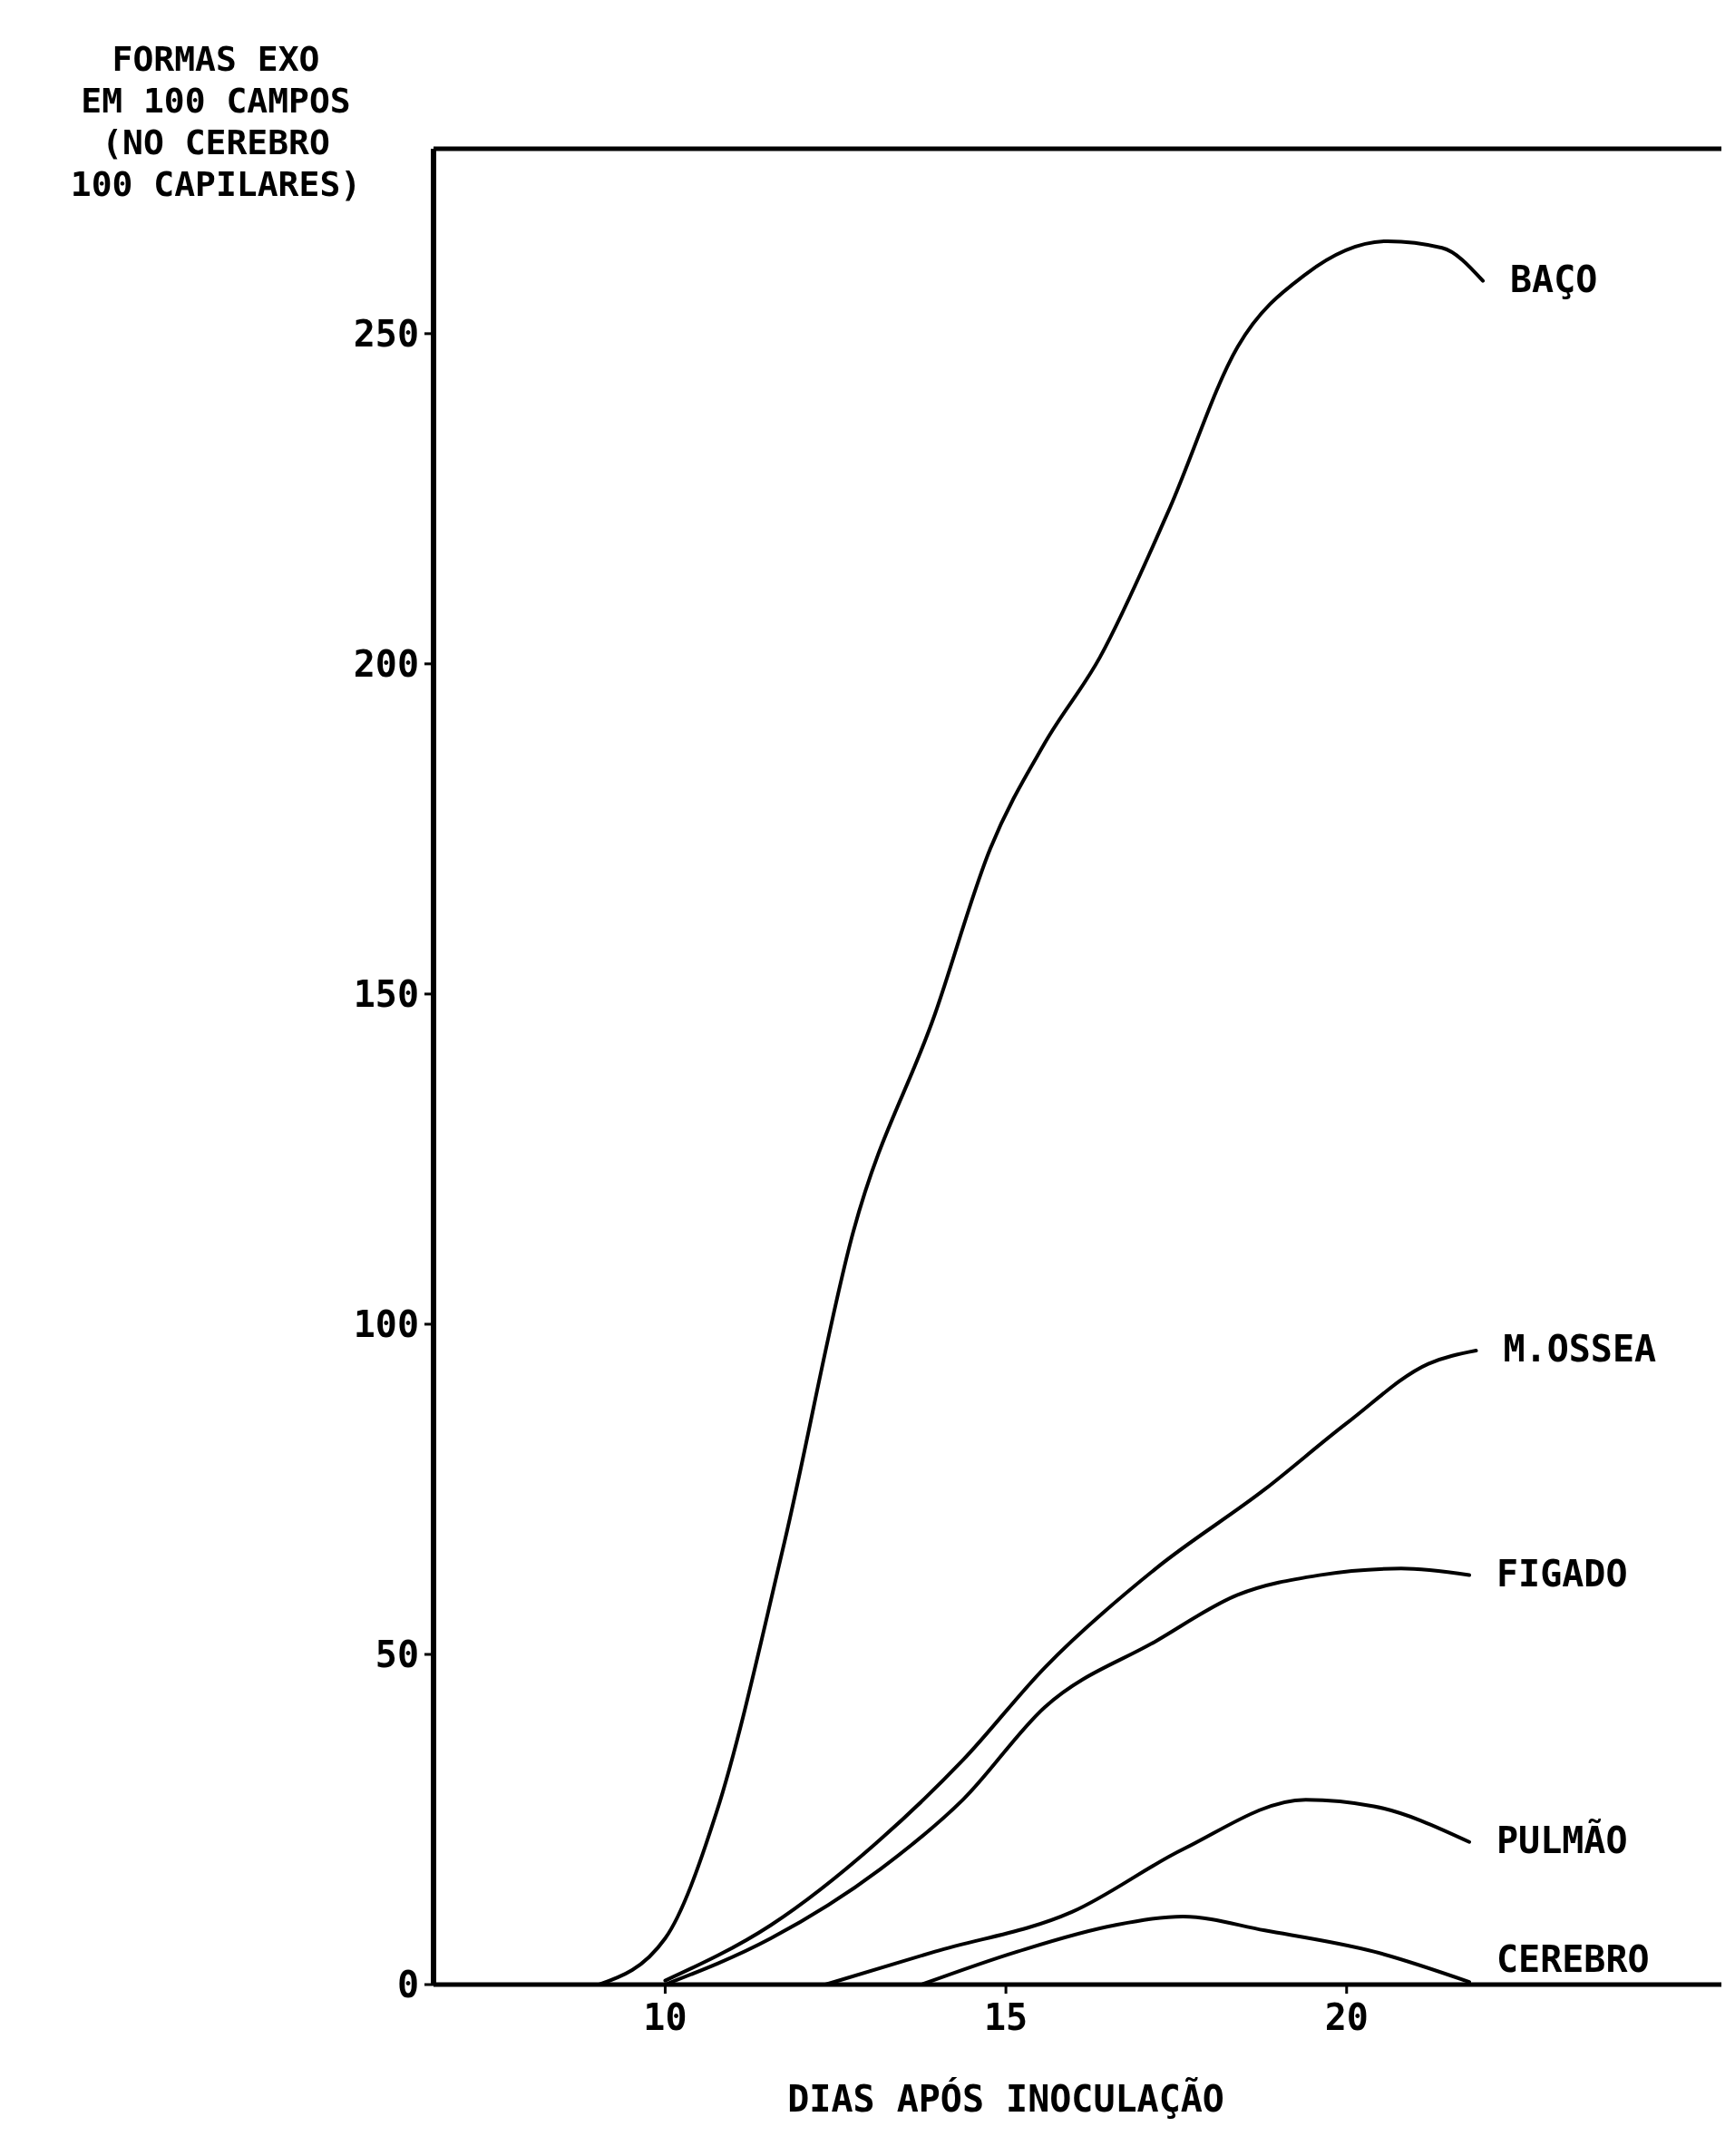 The width and height of the screenshot is (1735, 2156). What do you see at coordinates (1580, 1349) in the screenshot?
I see `series-label: M.OSSEA` at bounding box center [1580, 1349].